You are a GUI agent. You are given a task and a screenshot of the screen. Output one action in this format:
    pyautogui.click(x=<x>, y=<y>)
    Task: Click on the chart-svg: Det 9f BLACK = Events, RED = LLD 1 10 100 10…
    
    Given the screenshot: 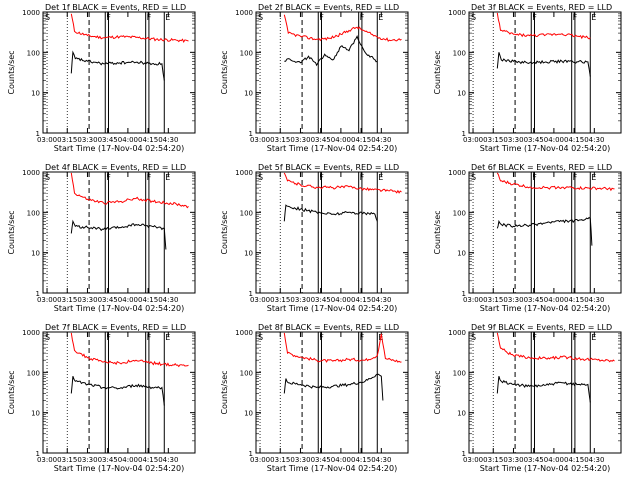 What is the action you would take?
    pyautogui.click(x=527, y=398)
    